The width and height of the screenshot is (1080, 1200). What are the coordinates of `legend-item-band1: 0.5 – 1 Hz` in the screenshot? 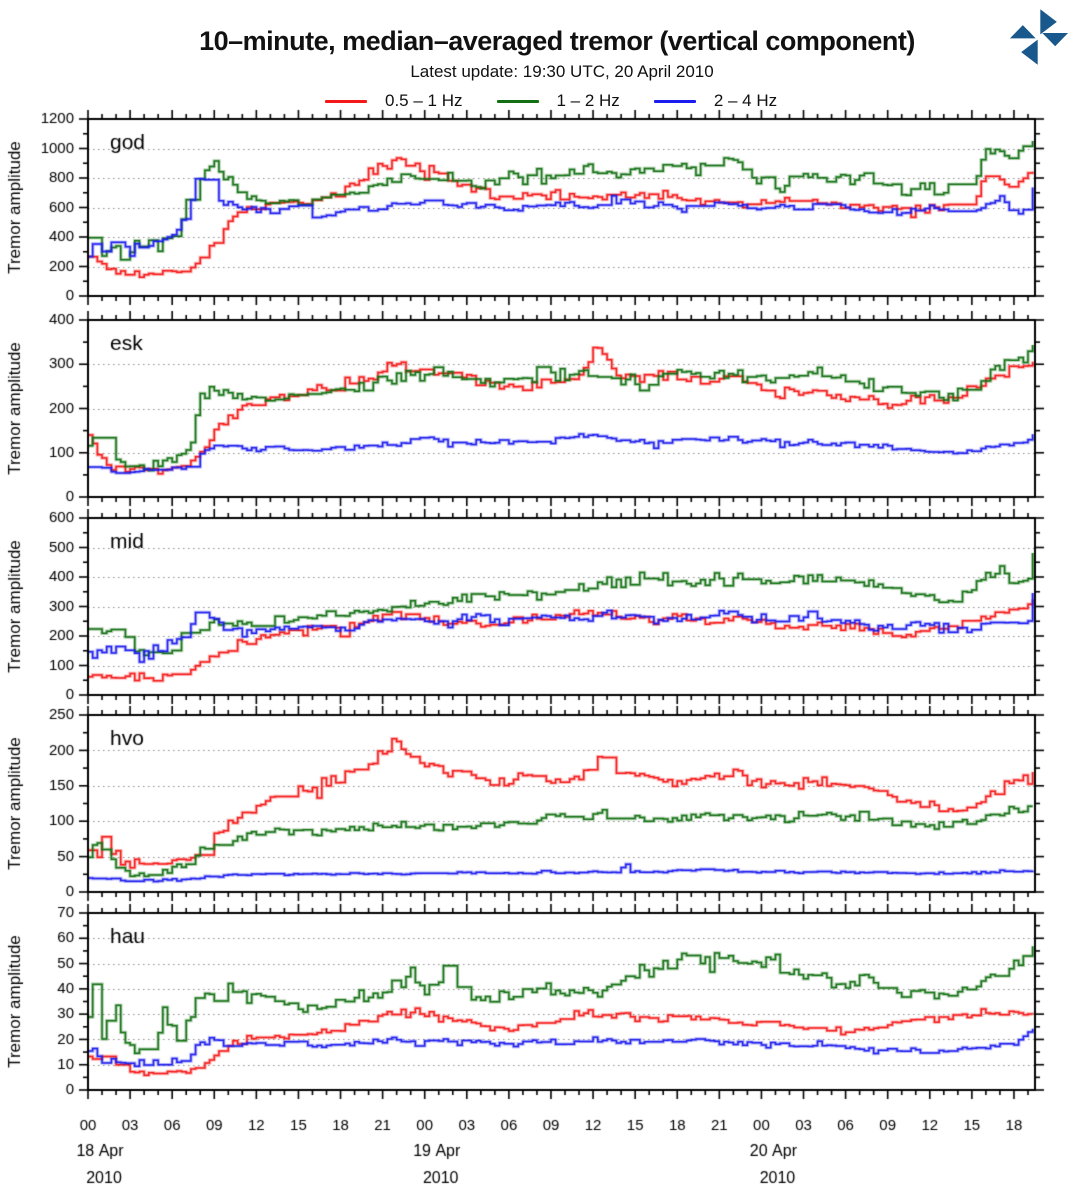 It's located at (394, 101).